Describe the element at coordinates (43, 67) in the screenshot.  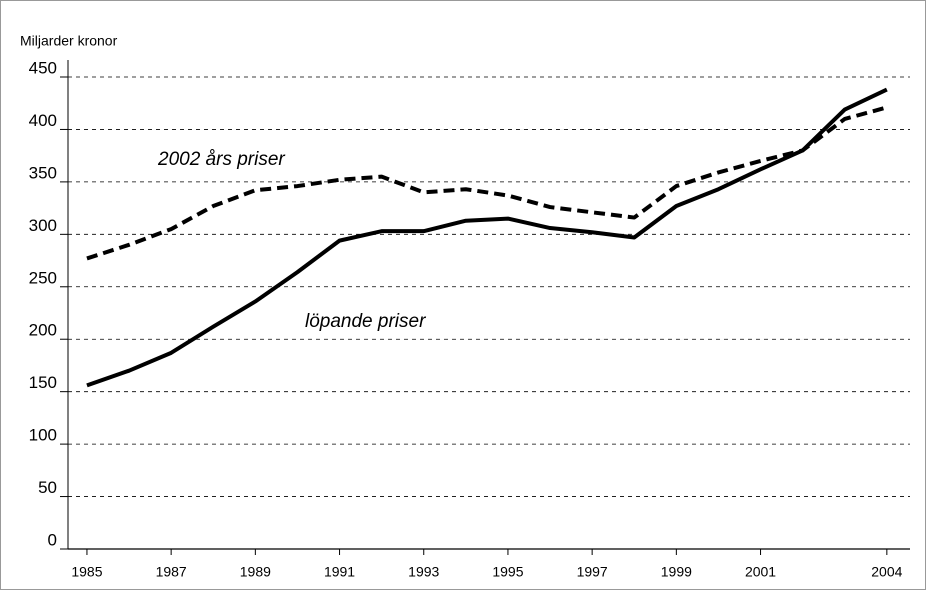
I see `y-tick-label: 450` at that location.